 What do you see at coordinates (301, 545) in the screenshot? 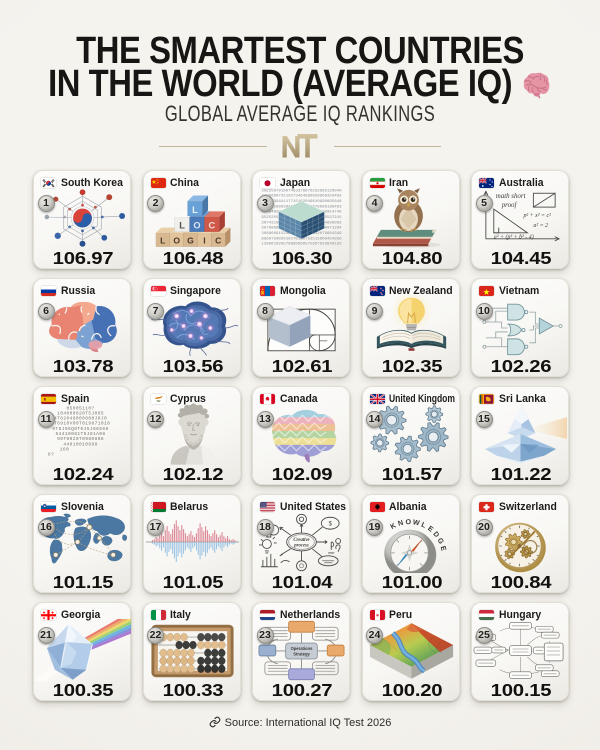
I see `svg-text: process` at bounding box center [301, 545].